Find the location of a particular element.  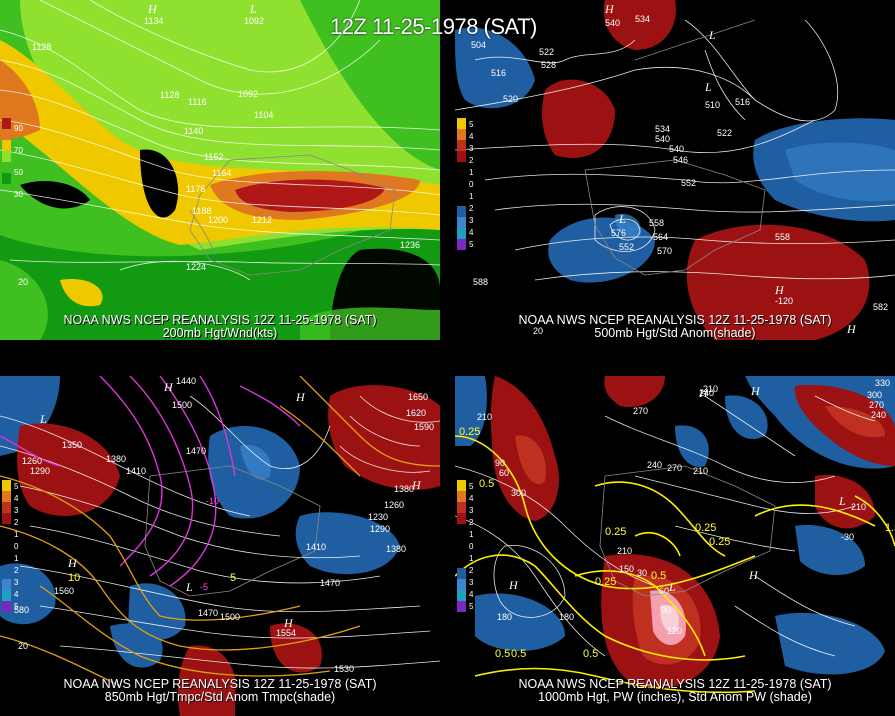

height-label: 552 is located at coordinates (689, 183).